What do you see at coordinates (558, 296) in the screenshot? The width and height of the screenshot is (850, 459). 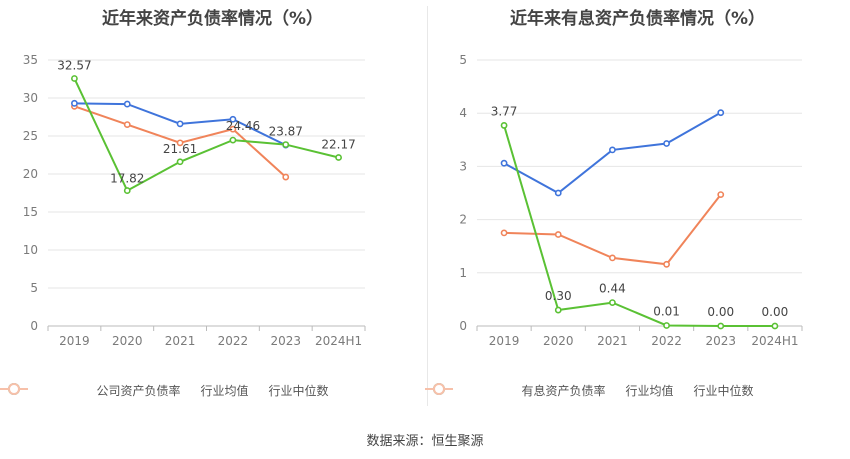 I see `data-label: 0.30` at bounding box center [558, 296].